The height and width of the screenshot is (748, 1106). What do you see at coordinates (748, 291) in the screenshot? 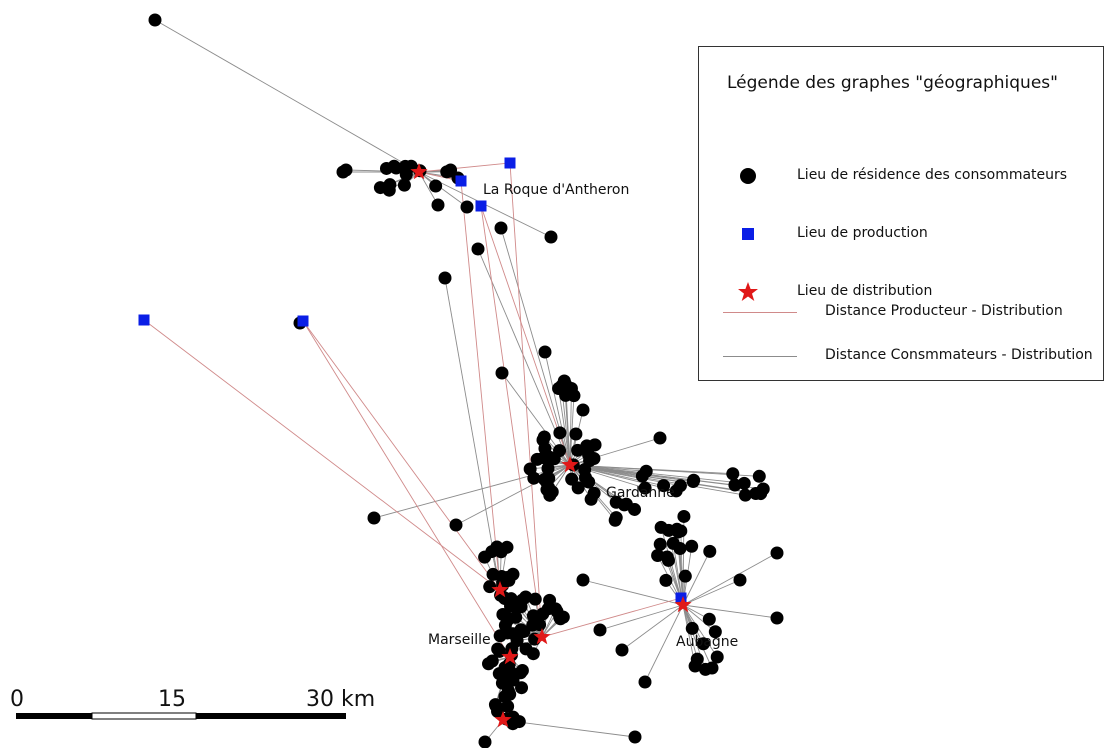
I see `red-star-icon` at bounding box center [748, 291].